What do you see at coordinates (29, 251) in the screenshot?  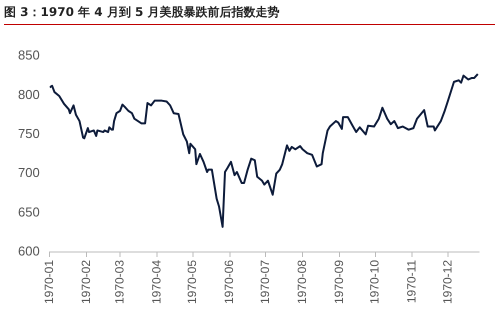 I see `y-tick-label: 600` at bounding box center [29, 251].